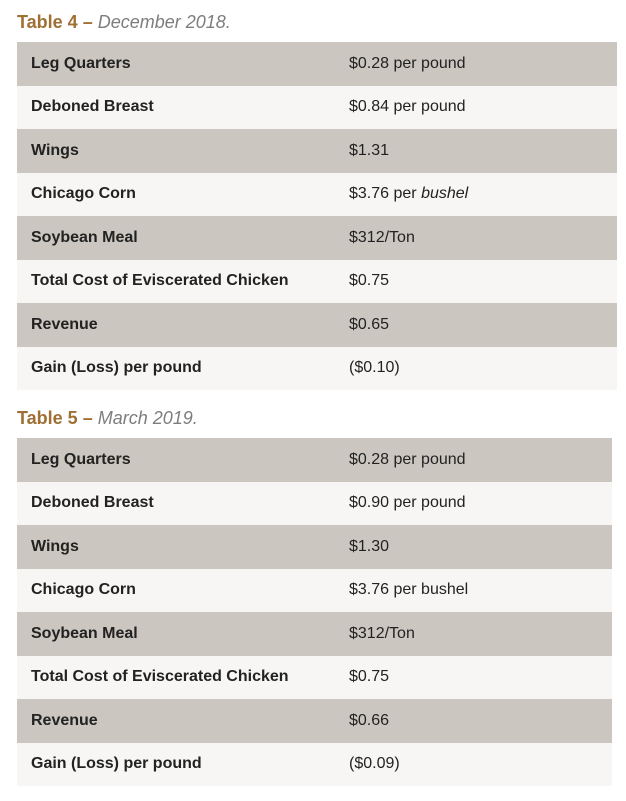 The height and width of the screenshot is (801, 626). What do you see at coordinates (147, 418) in the screenshot?
I see `table-5-date: March 2019.` at bounding box center [147, 418].